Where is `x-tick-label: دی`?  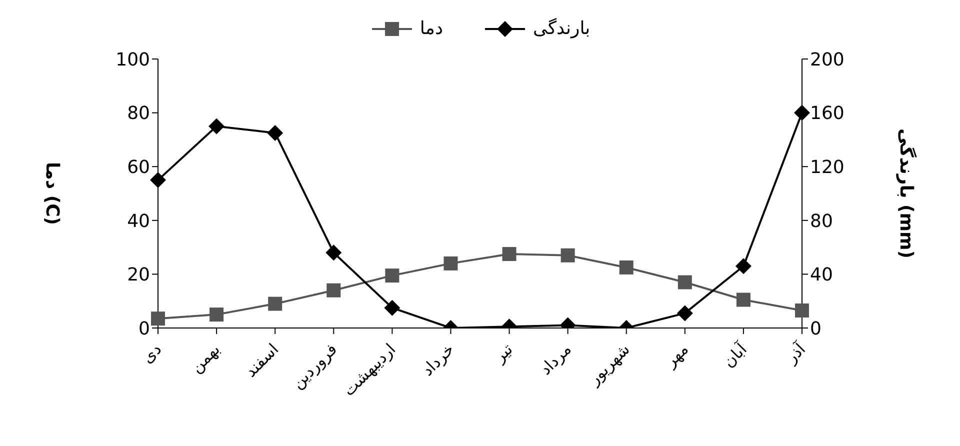
x-tick-label: دی is located at coordinates (152, 353).